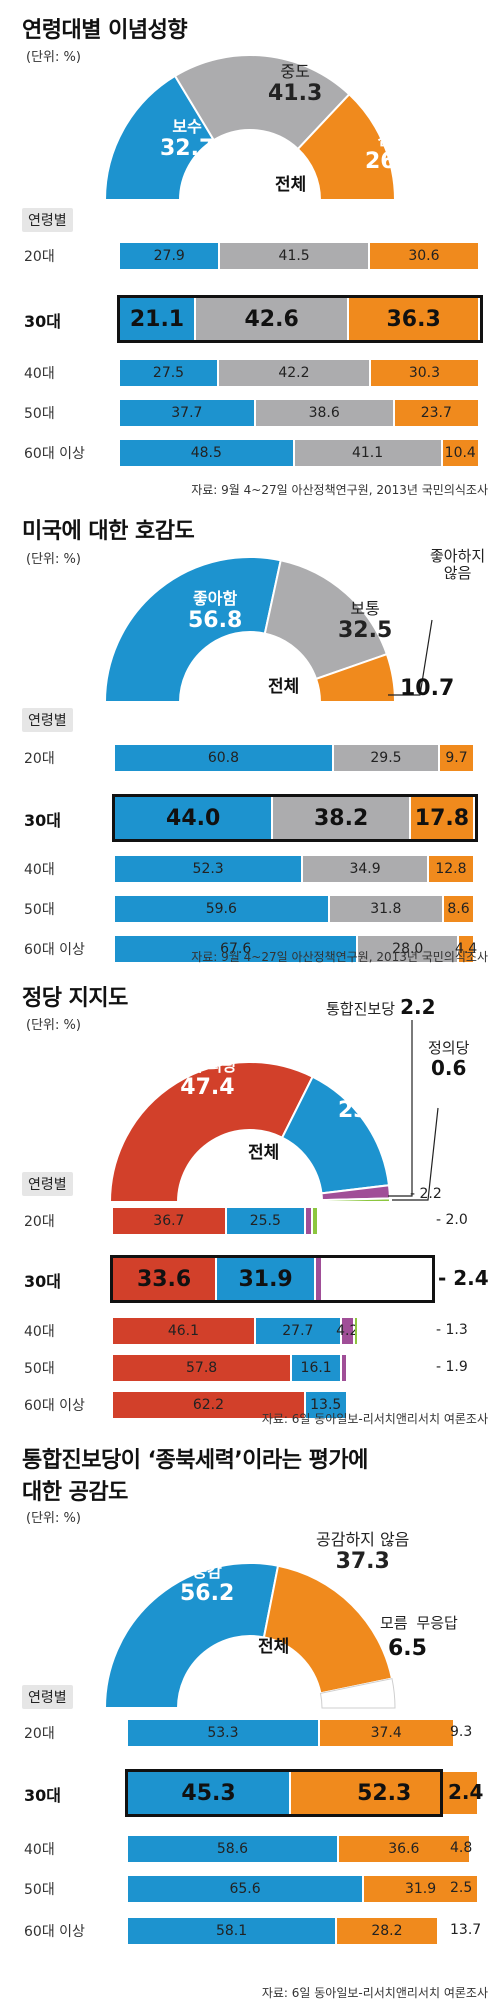 This screenshot has width=500, height=2011. Describe the element at coordinates (339, 957) in the screenshot. I see `source-note: 자료: 9월 4~27일 아산정책연구원, 2013년 국민의식조사` at that location.